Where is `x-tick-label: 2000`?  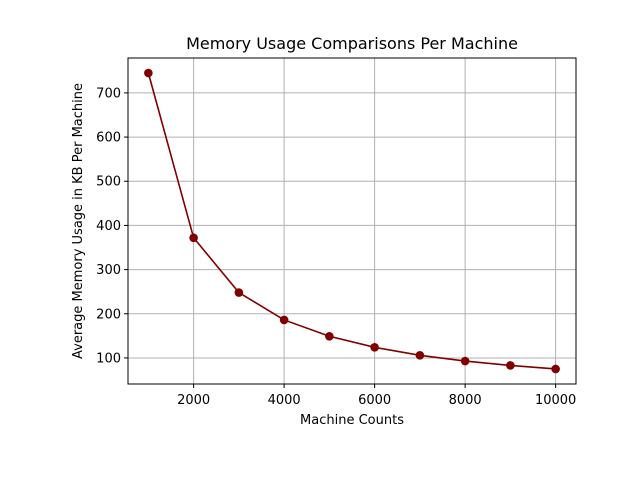
x-tick-label: 2000 is located at coordinates (193, 400).